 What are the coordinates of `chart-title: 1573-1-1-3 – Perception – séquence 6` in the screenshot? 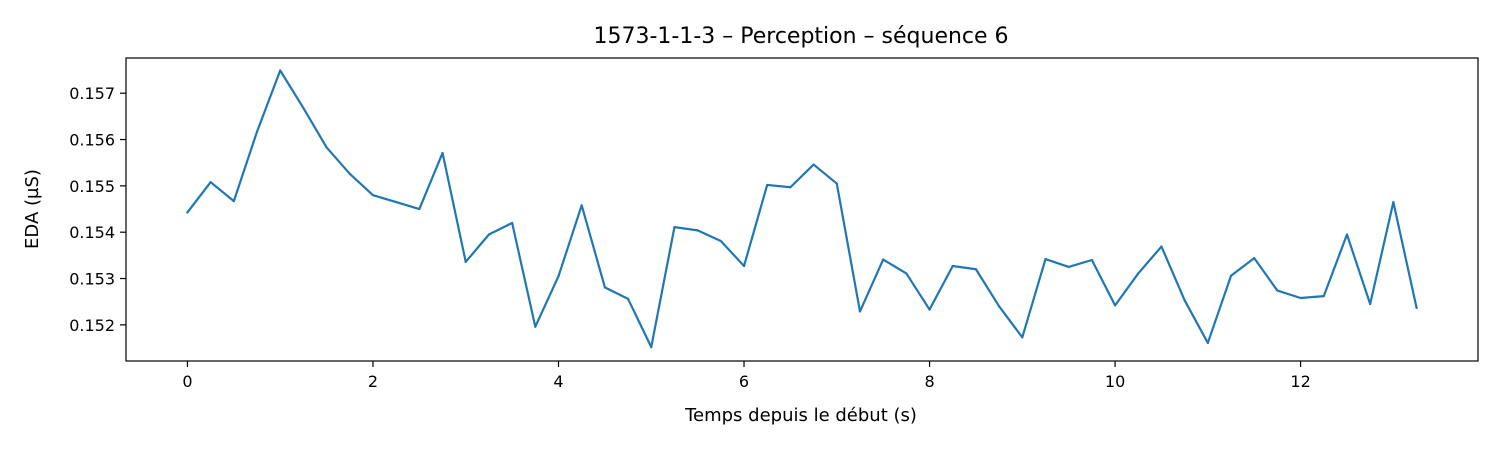 It's located at (800, 36).